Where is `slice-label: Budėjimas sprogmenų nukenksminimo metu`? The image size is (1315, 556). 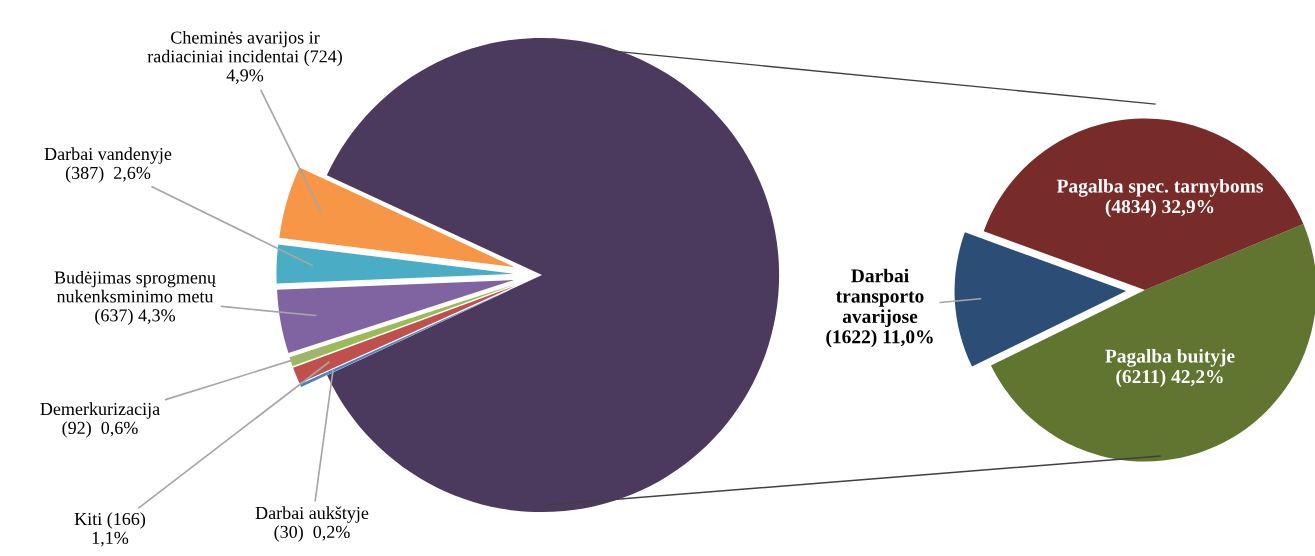 slice-label: Budėjimas sprogmenų nukenksminimo metu is located at coordinates (135, 286).